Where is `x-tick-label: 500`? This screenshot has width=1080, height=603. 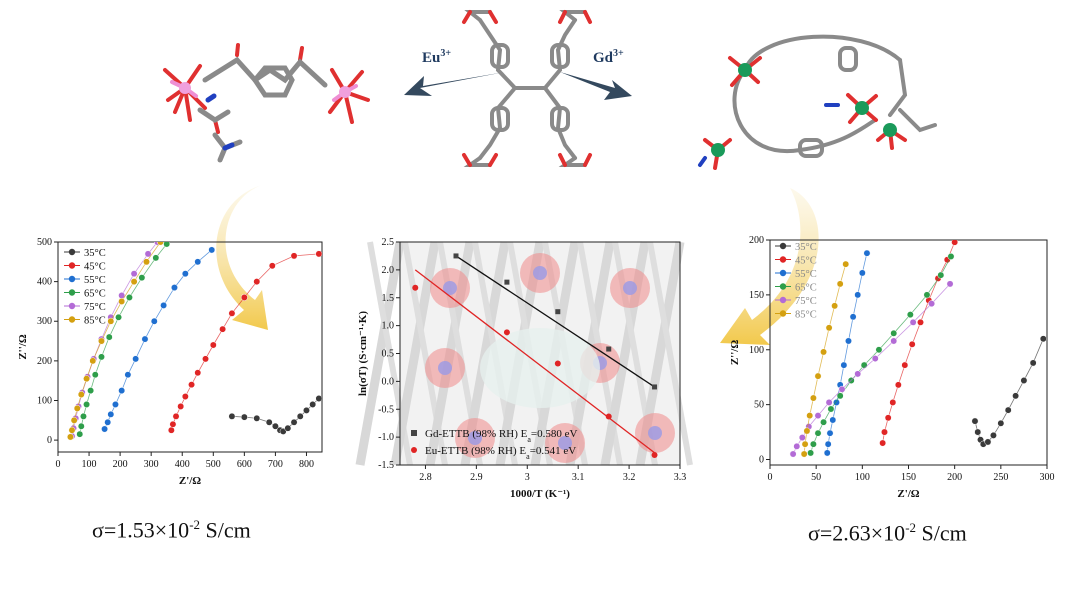
x-tick-label: 500 is located at coordinates (213, 464).